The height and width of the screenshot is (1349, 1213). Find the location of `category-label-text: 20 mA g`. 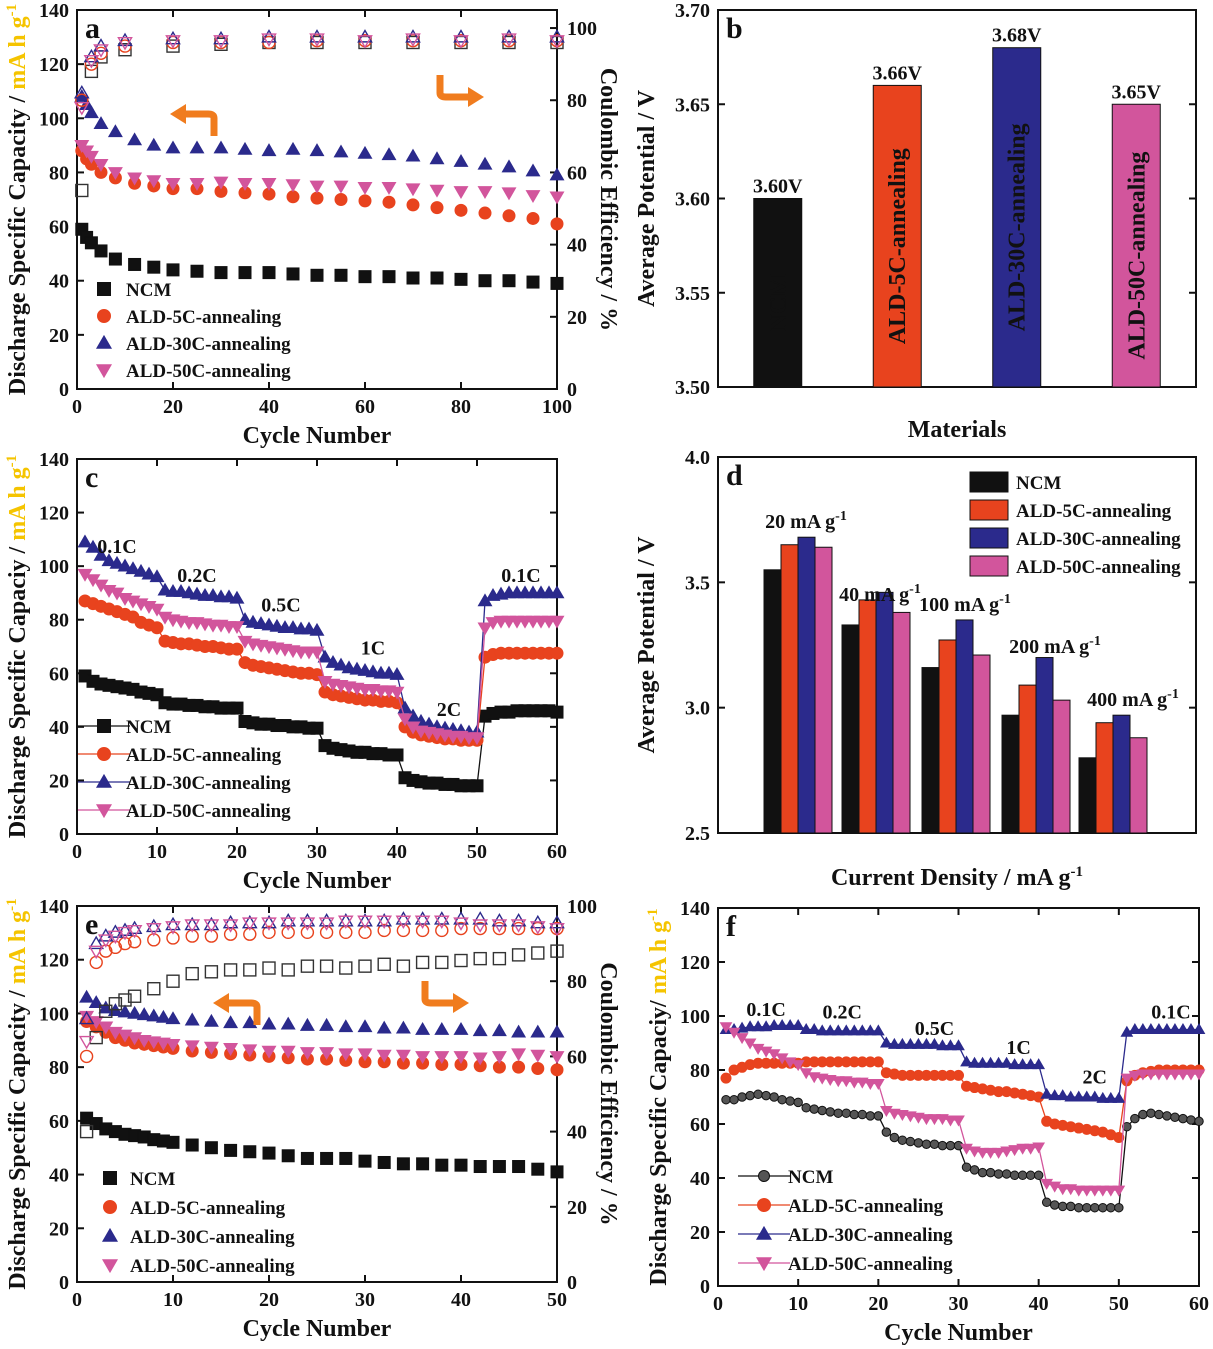

category-label-text: 20 mA g is located at coordinates (800, 522).